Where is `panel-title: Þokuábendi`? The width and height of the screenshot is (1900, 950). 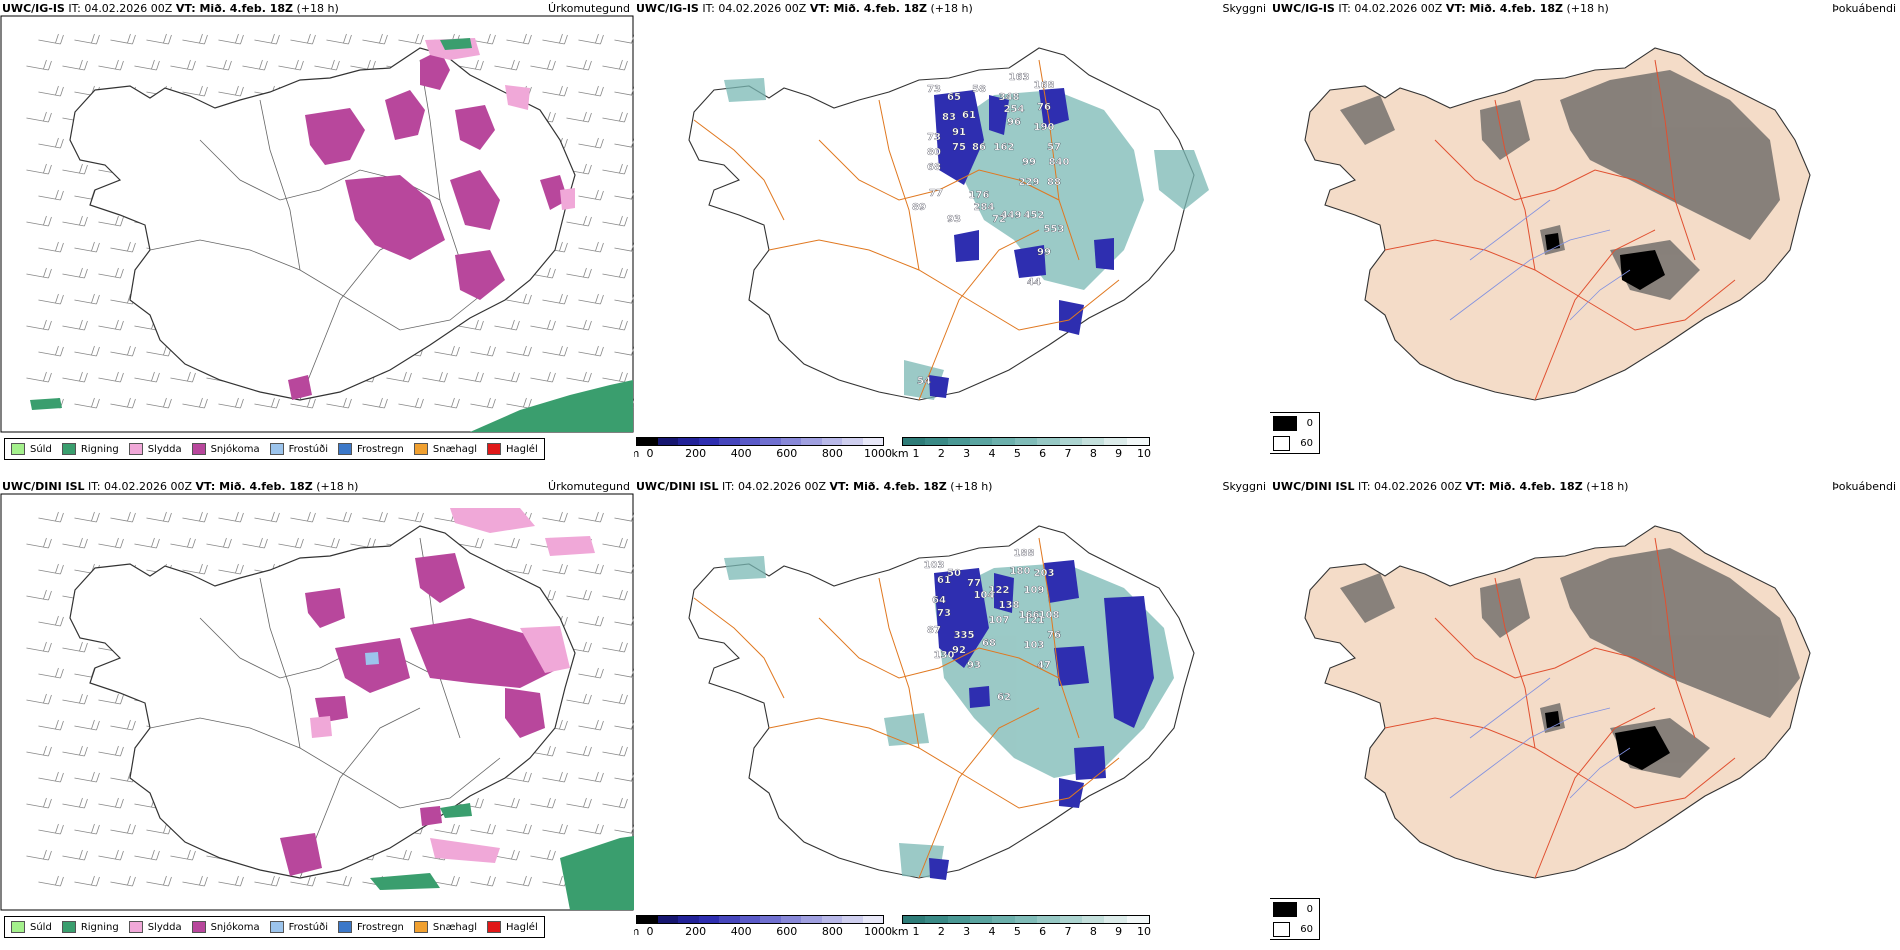
panel-title: Þokuábendi is located at coordinates (1864, 8).